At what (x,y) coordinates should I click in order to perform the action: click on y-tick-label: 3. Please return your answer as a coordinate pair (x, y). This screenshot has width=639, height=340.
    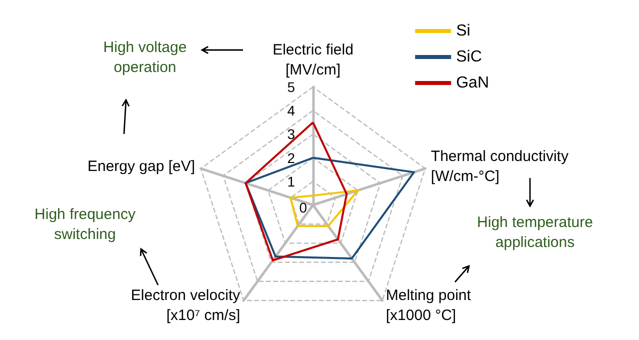
    Looking at the image, I should click on (291, 134).